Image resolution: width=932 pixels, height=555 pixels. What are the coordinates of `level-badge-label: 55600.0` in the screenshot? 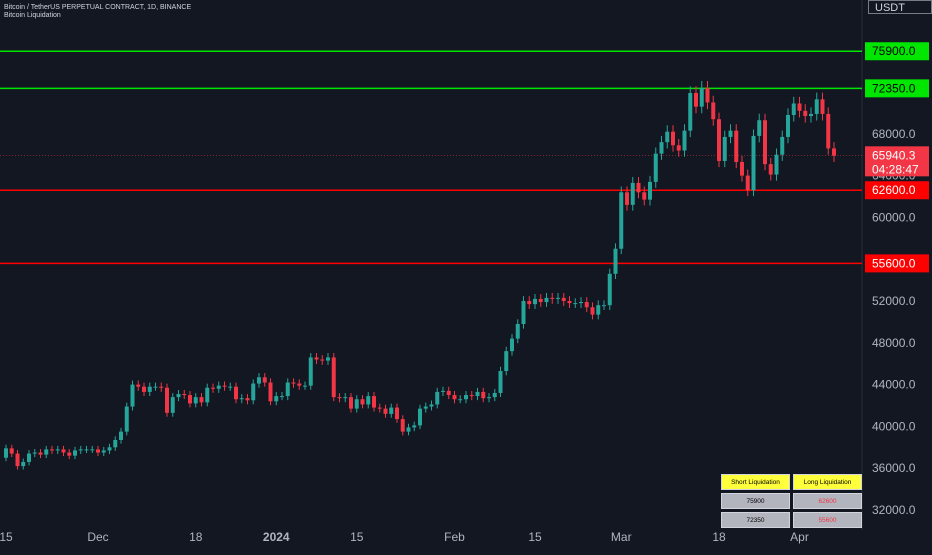 It's located at (894, 263).